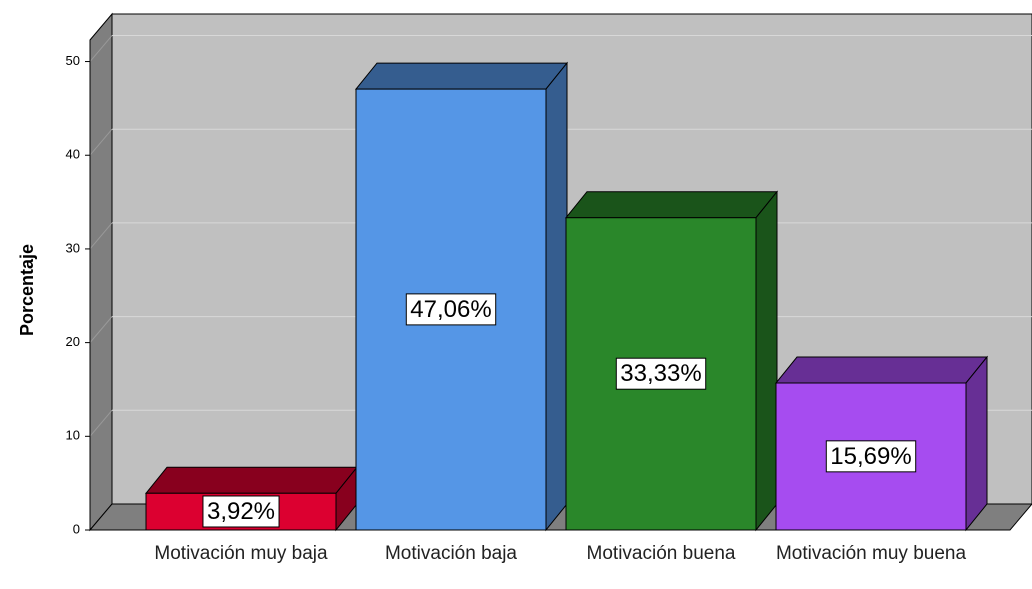  I want to click on value-label: 47,06%, so click(450, 309).